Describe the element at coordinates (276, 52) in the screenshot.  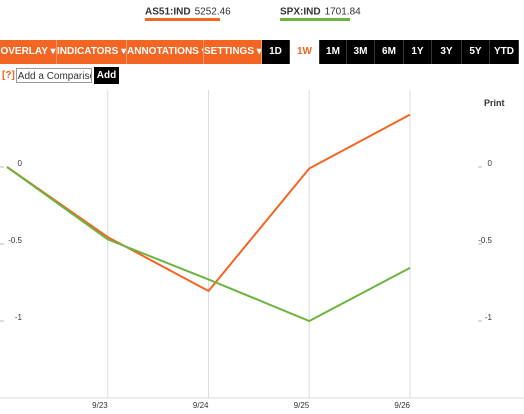
I see `range-button: 1D` at that location.